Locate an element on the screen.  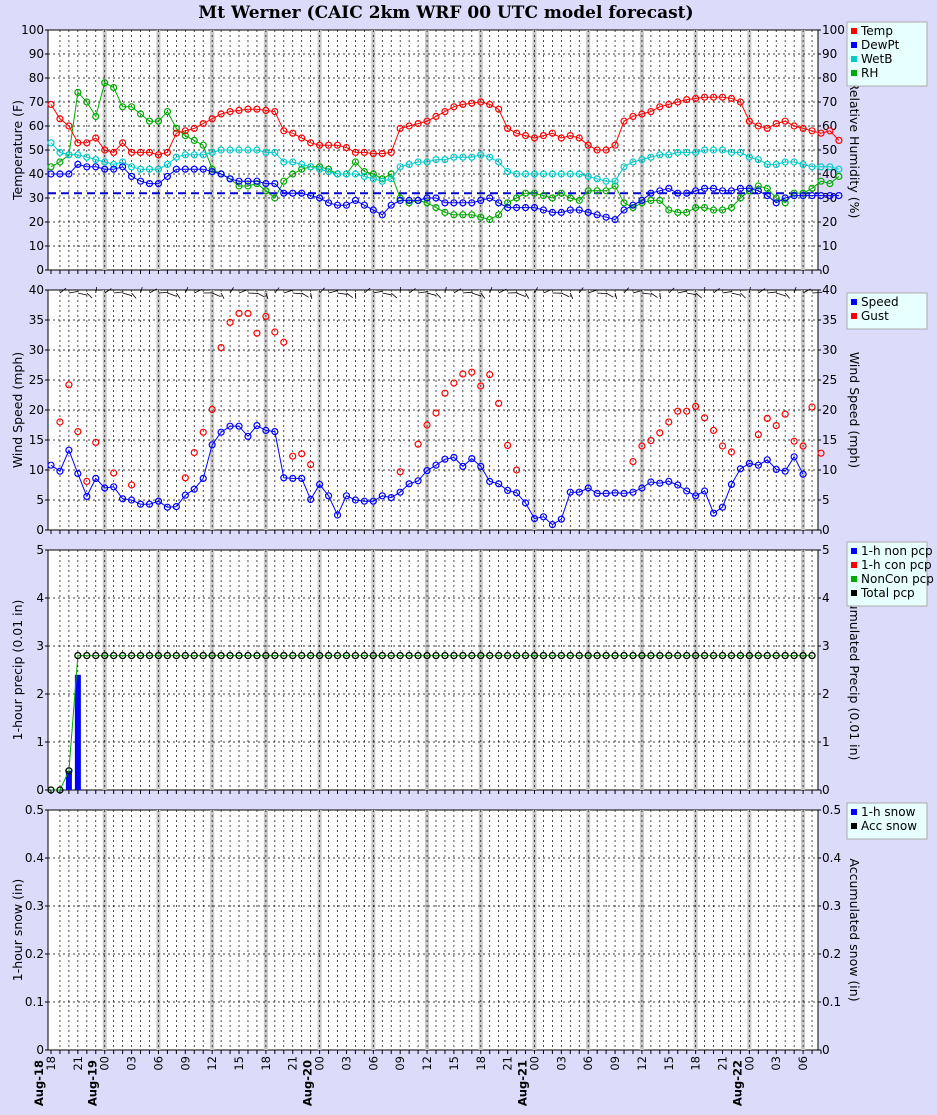
y-tick-right: 3 is located at coordinates (826, 646).